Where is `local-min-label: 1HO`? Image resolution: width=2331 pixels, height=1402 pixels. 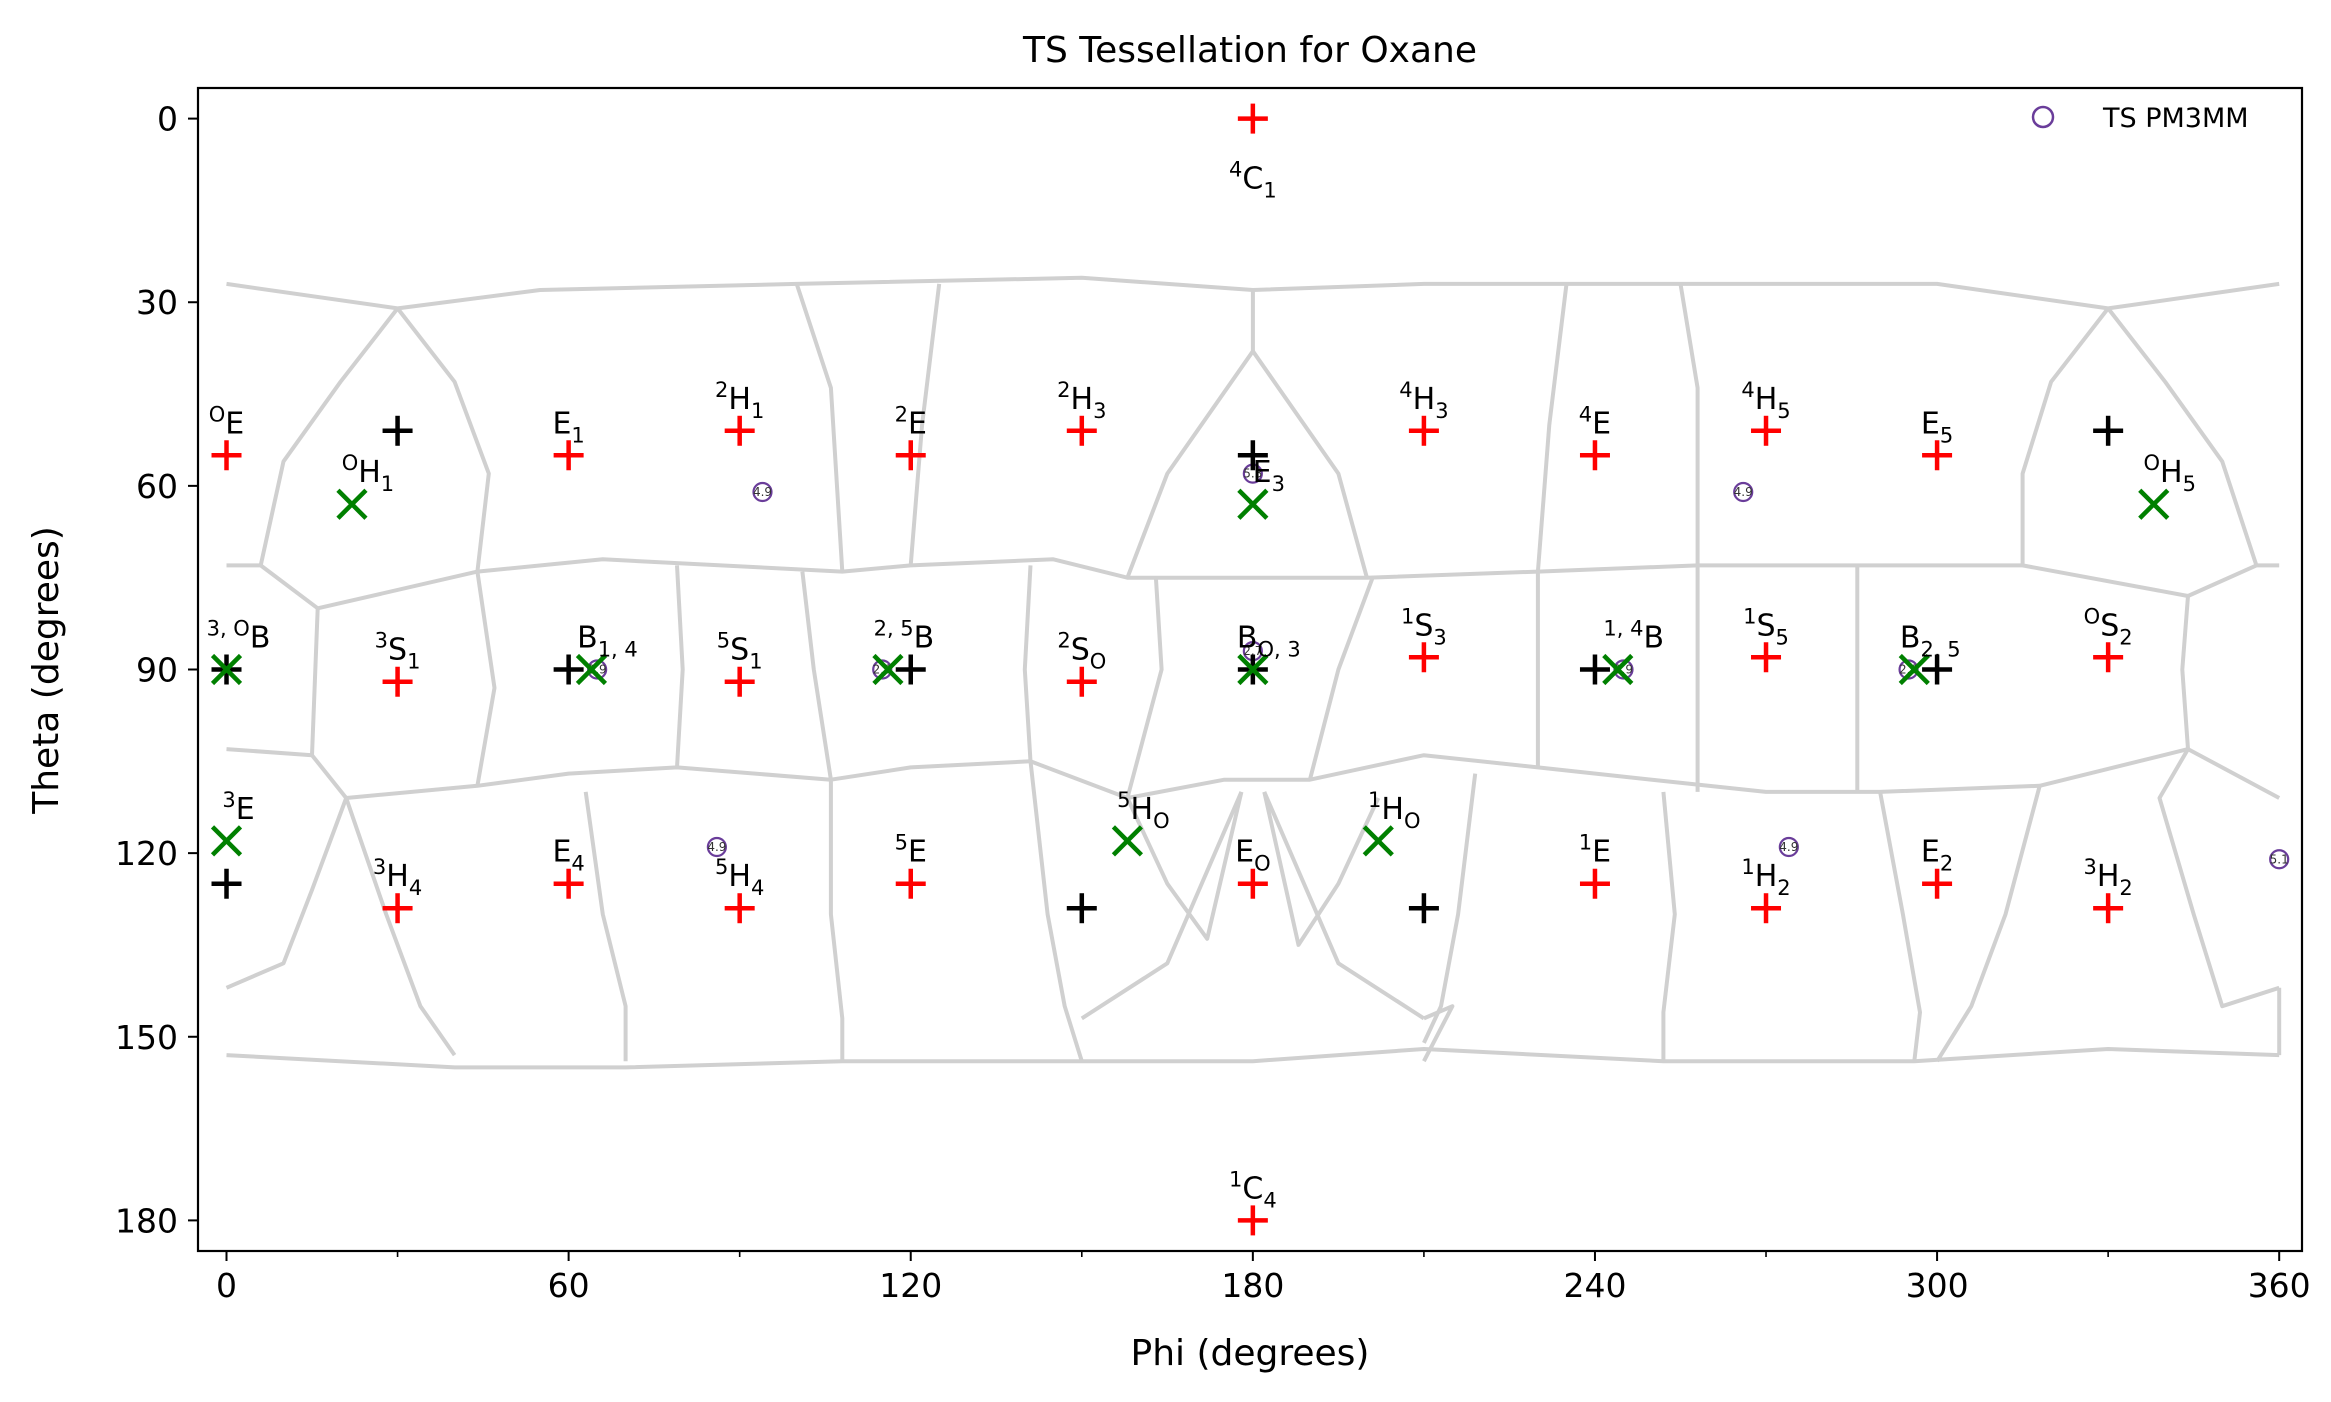
local-min-label: 1HO is located at coordinates (1394, 810).